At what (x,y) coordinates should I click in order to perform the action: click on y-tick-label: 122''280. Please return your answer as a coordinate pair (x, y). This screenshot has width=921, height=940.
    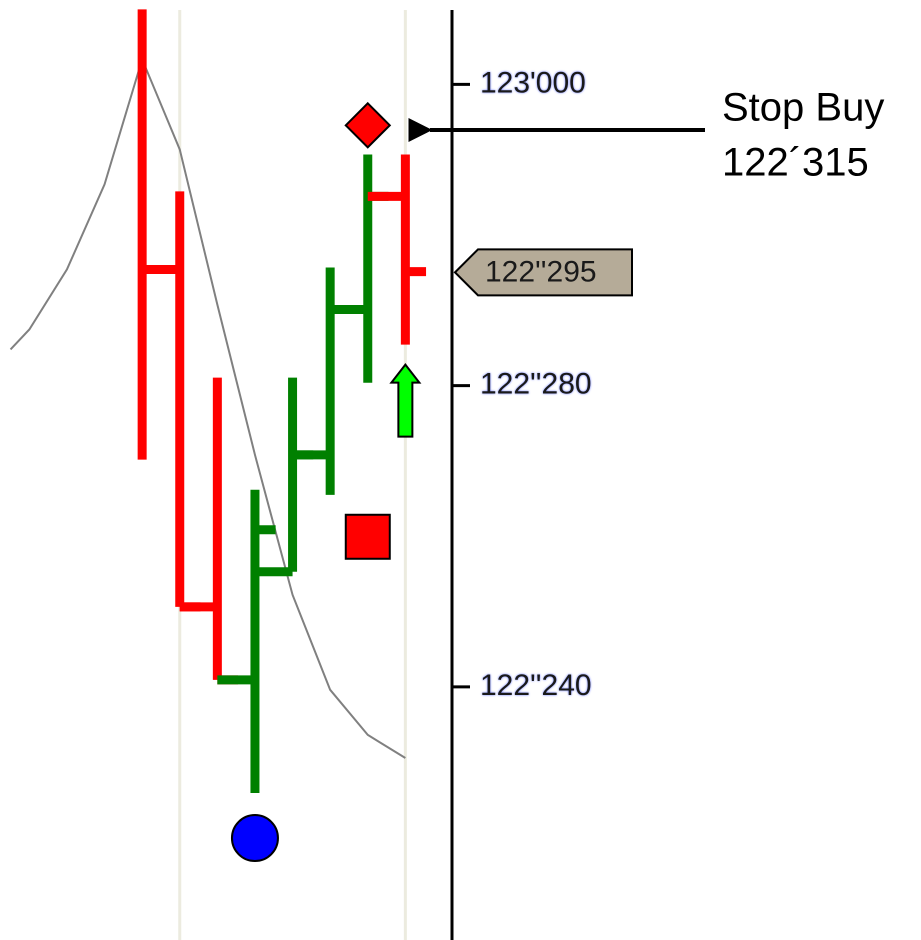
    Looking at the image, I should click on (536, 384).